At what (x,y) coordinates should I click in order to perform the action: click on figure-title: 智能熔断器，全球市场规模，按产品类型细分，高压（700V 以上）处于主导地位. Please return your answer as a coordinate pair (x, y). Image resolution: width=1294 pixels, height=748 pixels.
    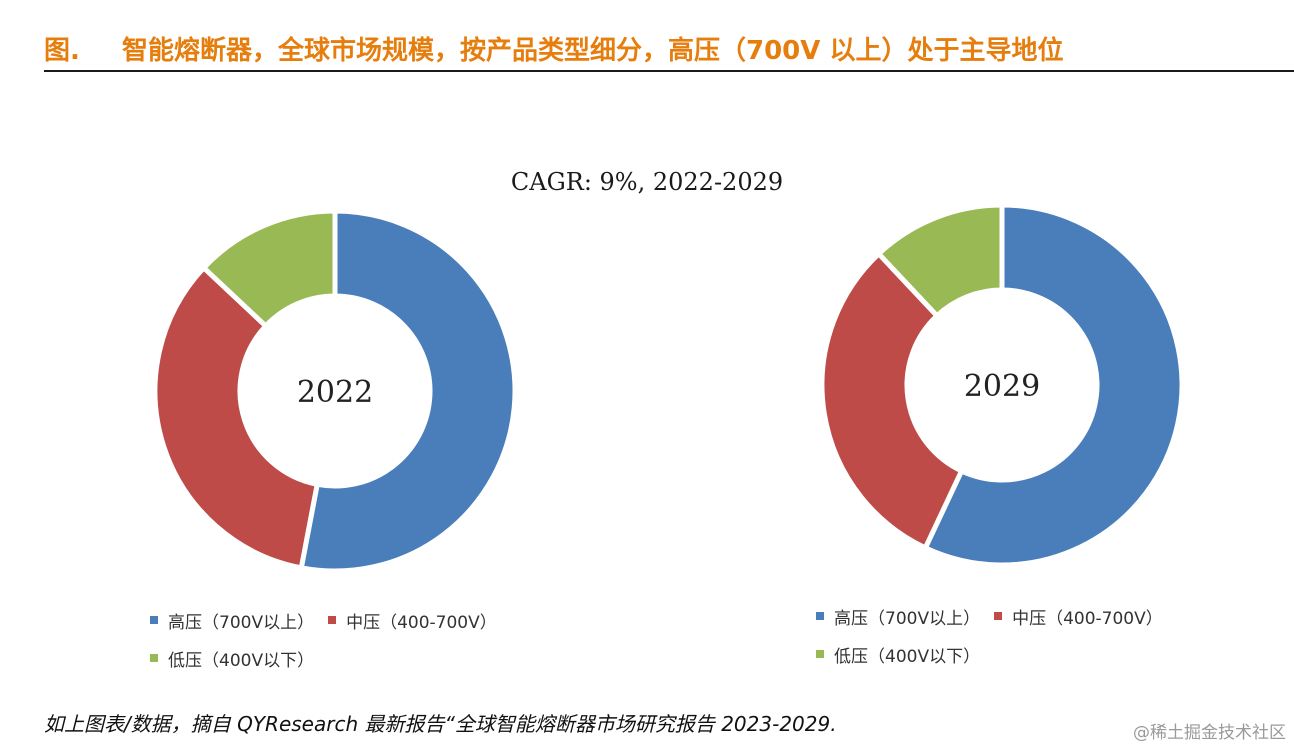
    Looking at the image, I should click on (593, 50).